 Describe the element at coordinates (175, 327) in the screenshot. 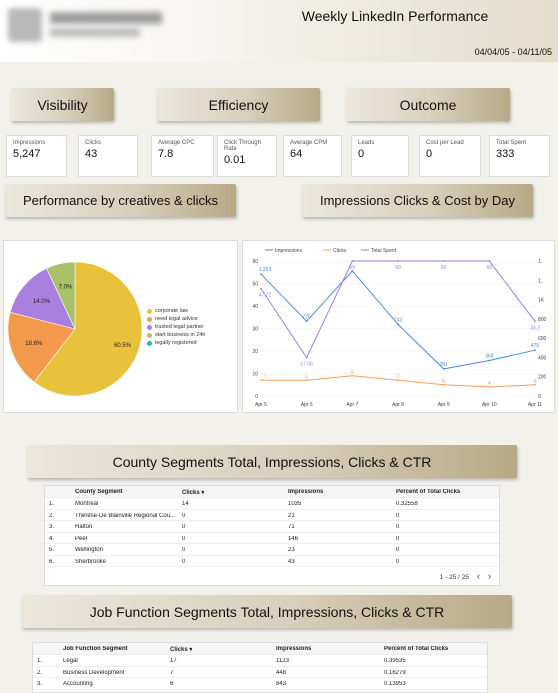

I see `legend-item: trusted legal partner` at that location.